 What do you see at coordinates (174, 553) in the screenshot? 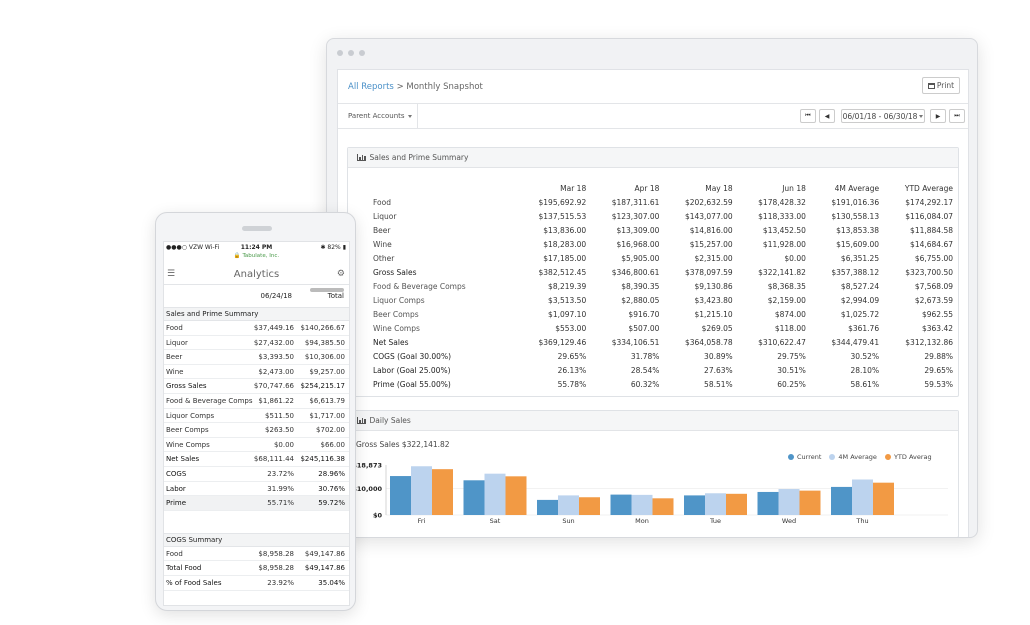
I see `phone-row-label: Food` at bounding box center [174, 553].